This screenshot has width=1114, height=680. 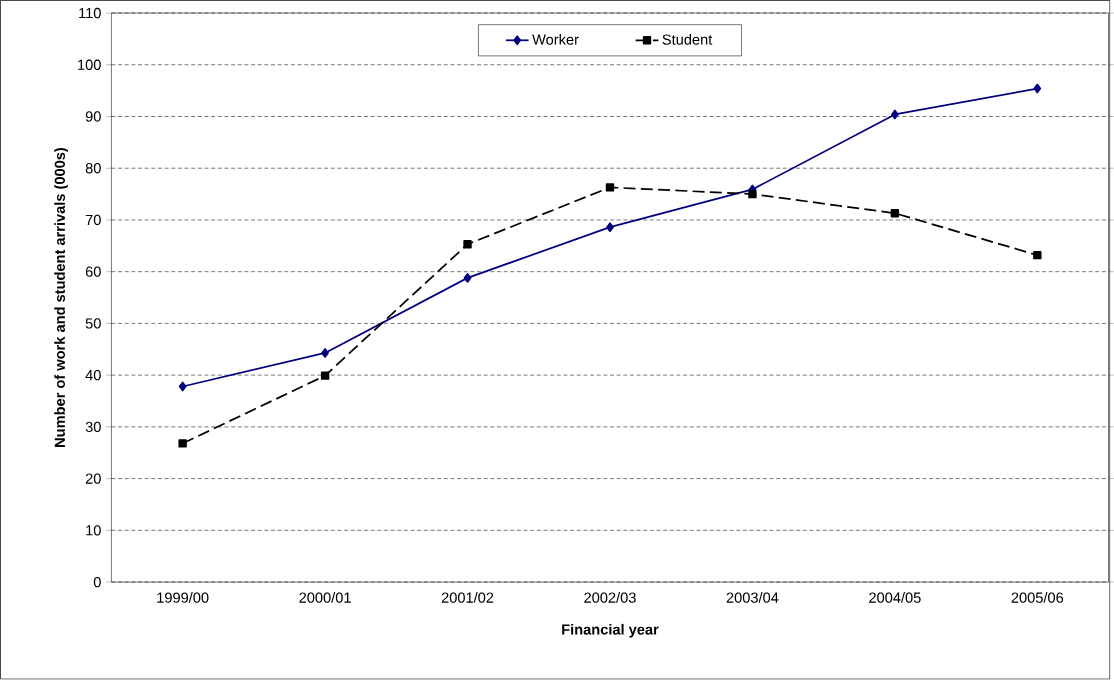 What do you see at coordinates (687, 39) in the screenshot?
I see `legend-label: Student` at bounding box center [687, 39].